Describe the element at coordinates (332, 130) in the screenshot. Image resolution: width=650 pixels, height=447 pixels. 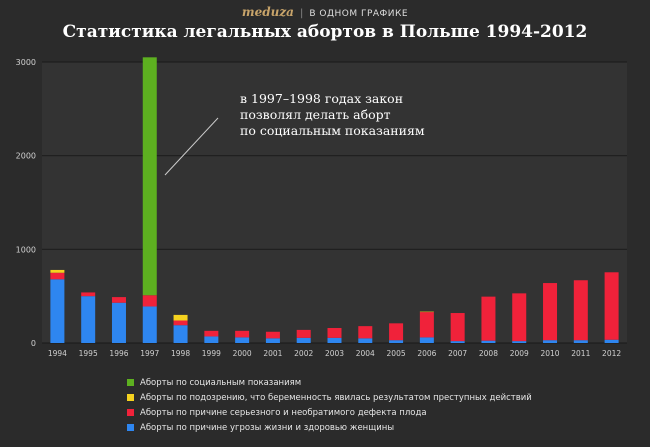
I see `annotation-text-line: по социальным показаниям` at that location.